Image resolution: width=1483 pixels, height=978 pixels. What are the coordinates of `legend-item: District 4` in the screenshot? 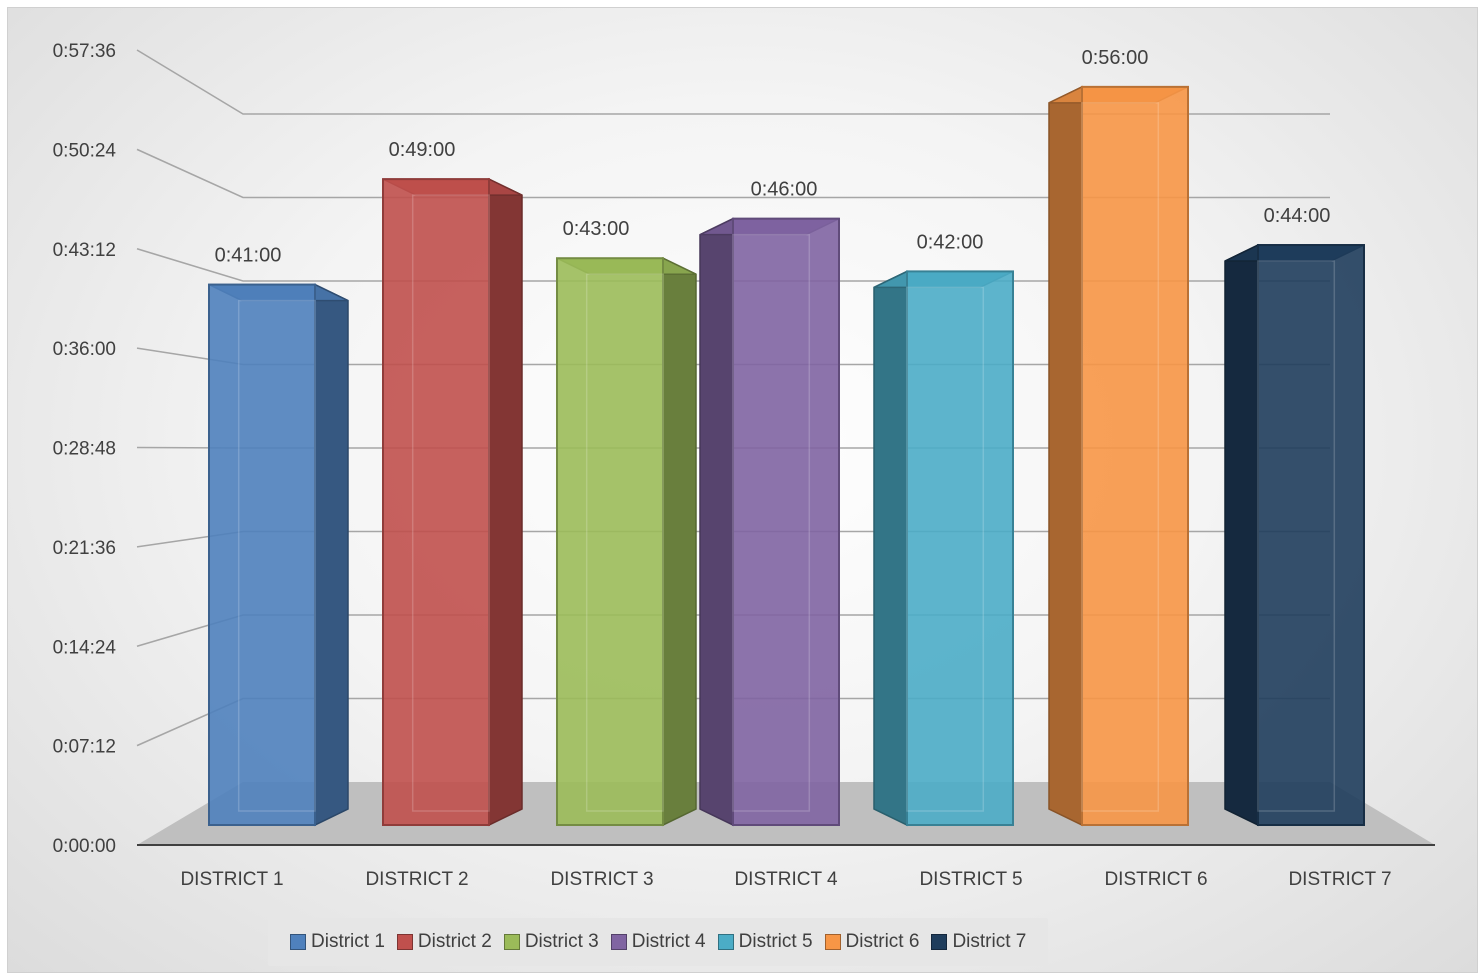 It's located at (658, 942).